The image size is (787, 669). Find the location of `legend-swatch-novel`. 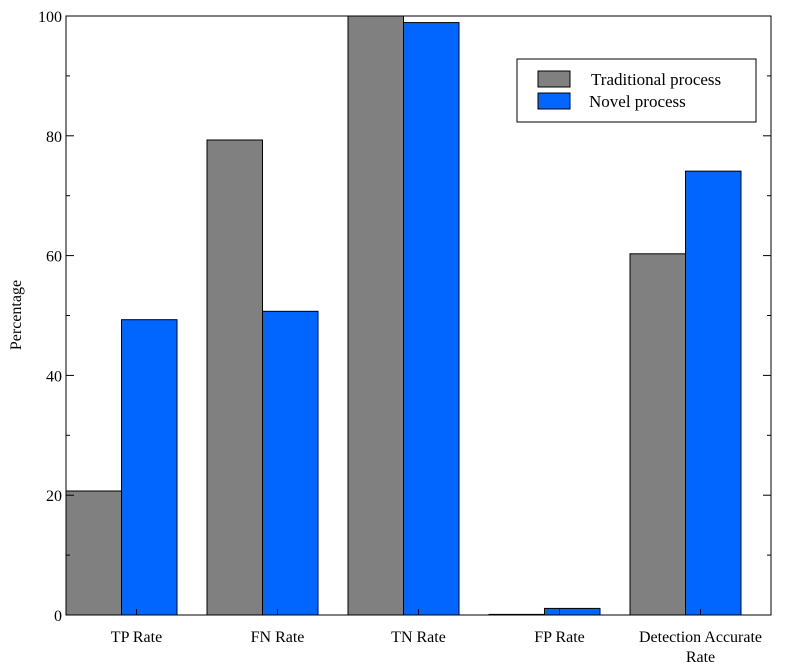

legend-swatch-novel is located at coordinates (554, 101).